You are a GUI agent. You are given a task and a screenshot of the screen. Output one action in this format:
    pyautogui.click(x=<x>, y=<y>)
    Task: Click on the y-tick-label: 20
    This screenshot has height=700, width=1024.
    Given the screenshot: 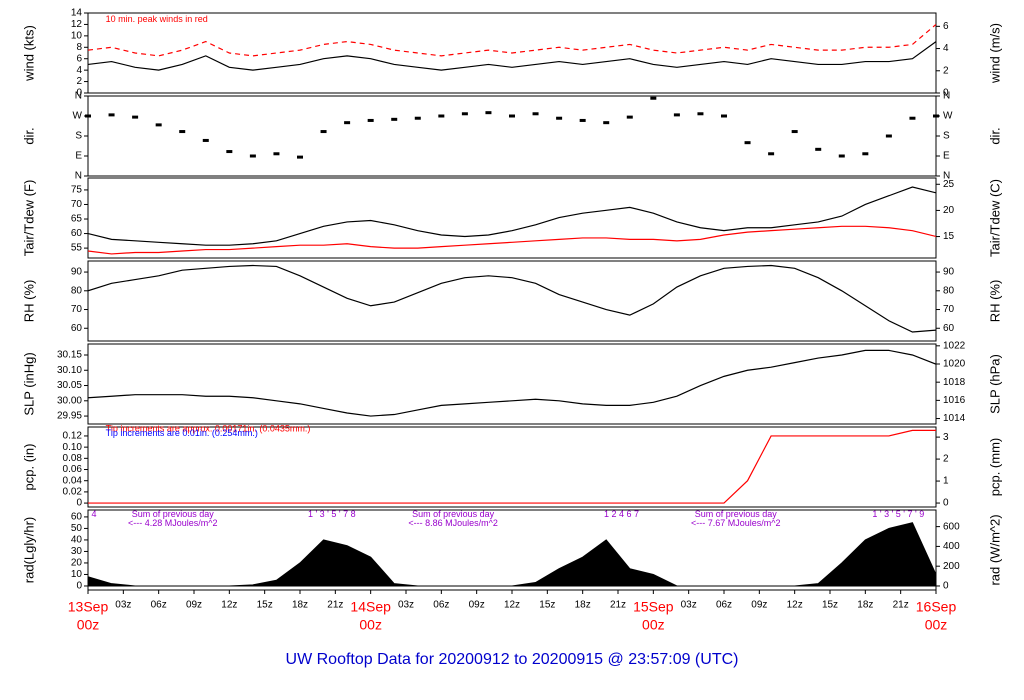 What is the action you would take?
    pyautogui.click(x=77, y=563)
    